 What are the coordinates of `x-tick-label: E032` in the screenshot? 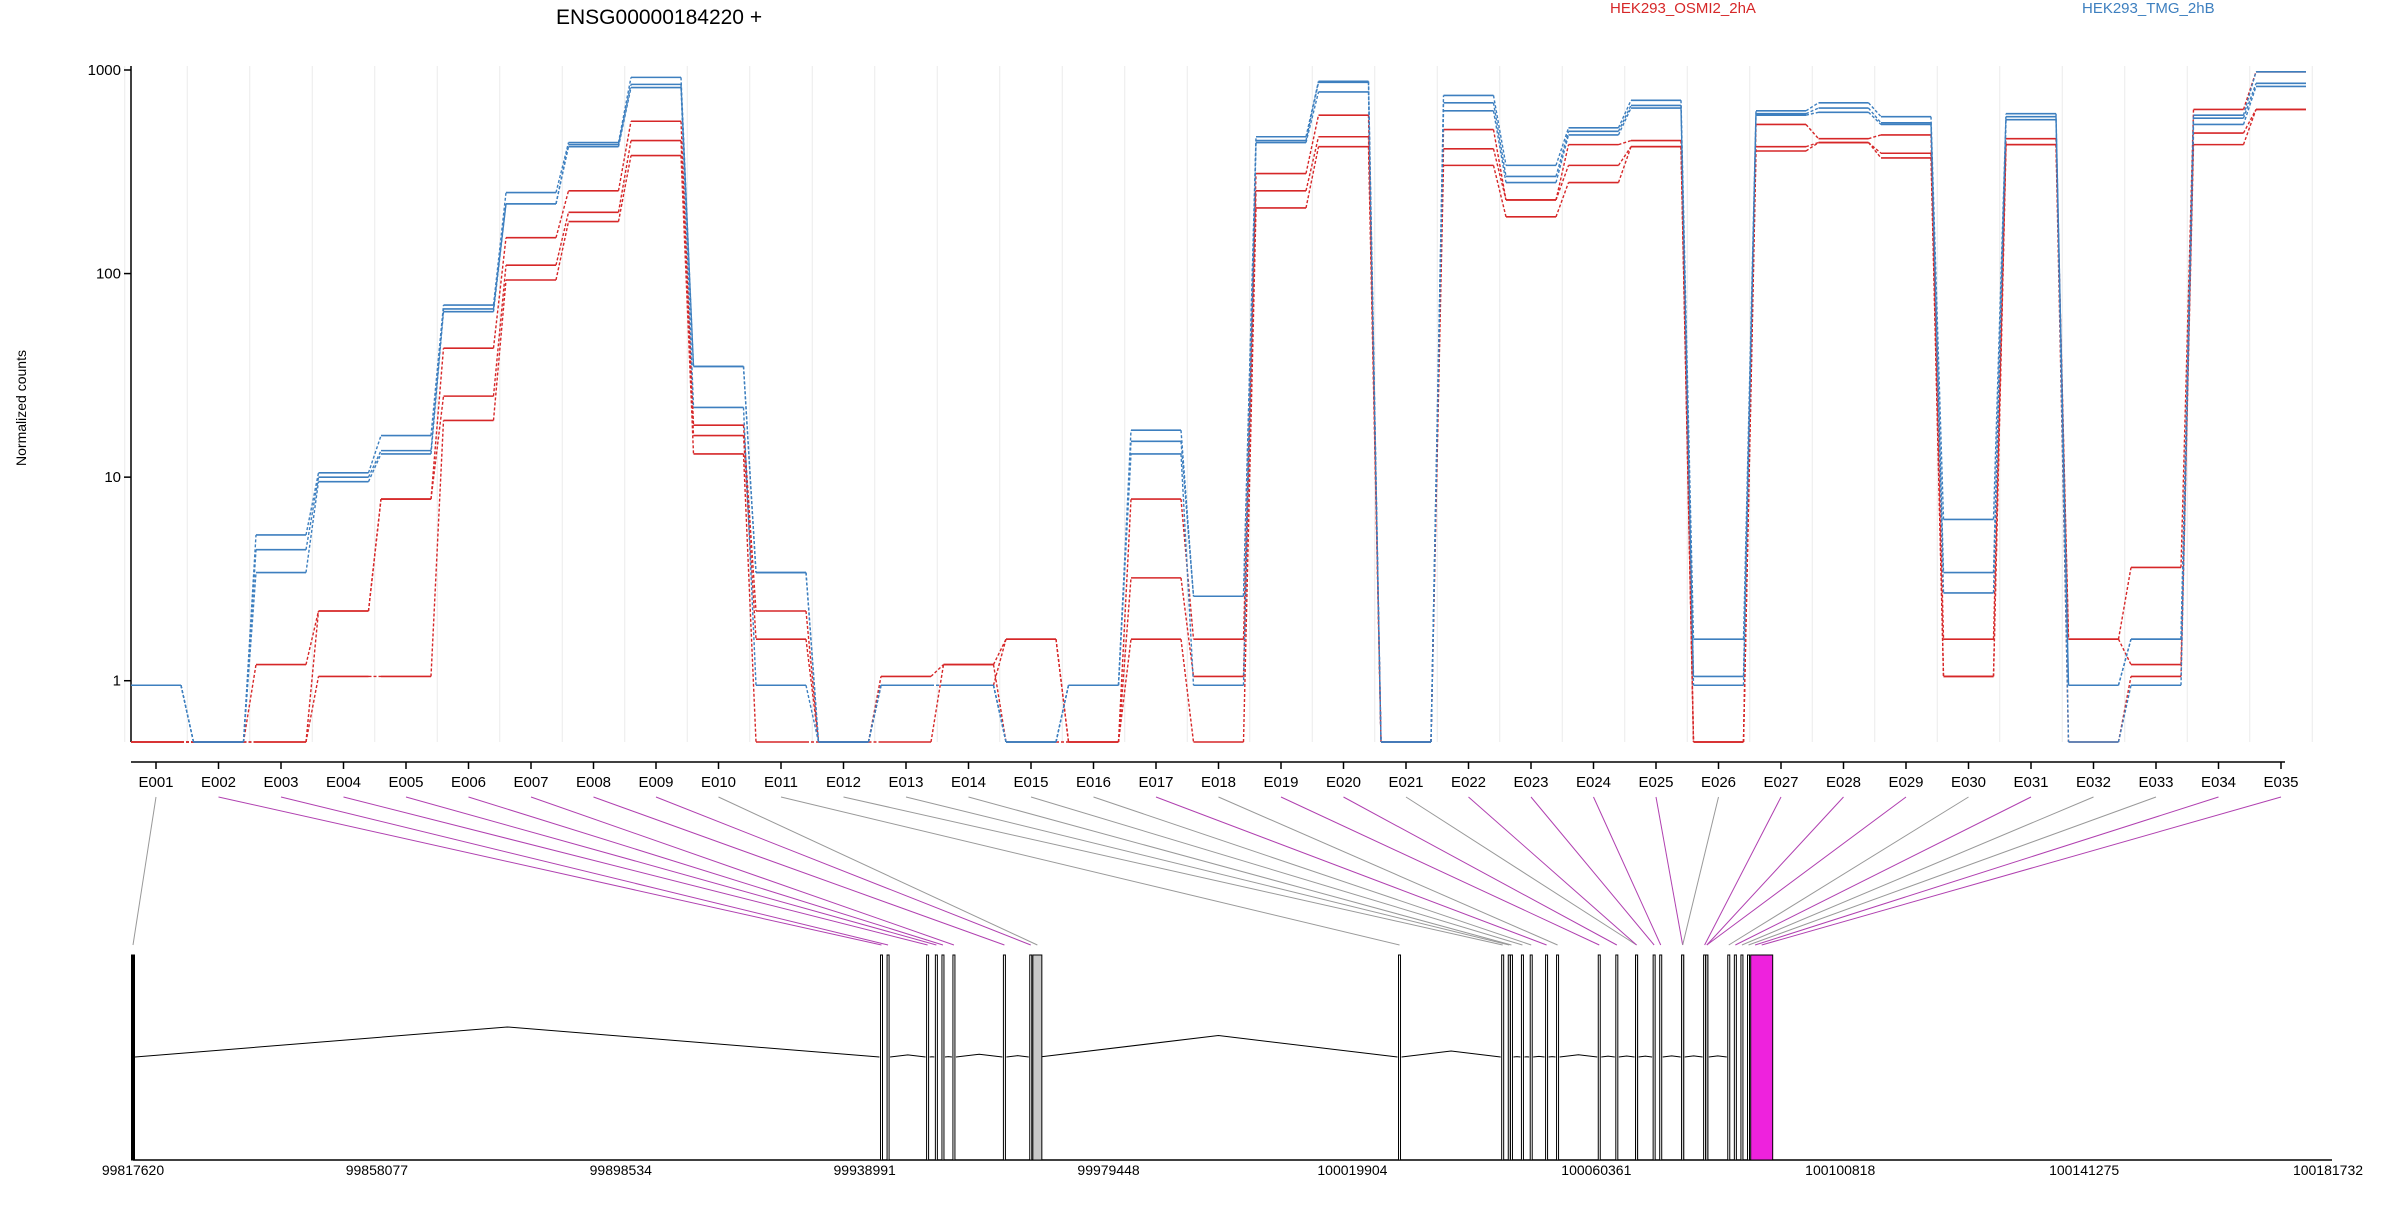 It's located at (2093, 782).